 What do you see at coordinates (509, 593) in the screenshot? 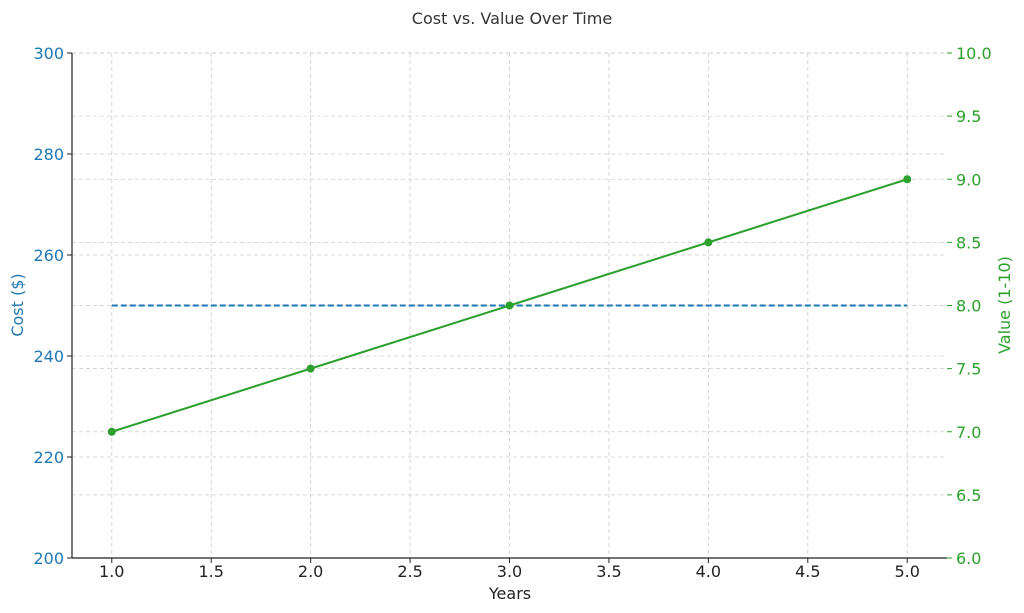
I see `x-axis-label: Years` at bounding box center [509, 593].